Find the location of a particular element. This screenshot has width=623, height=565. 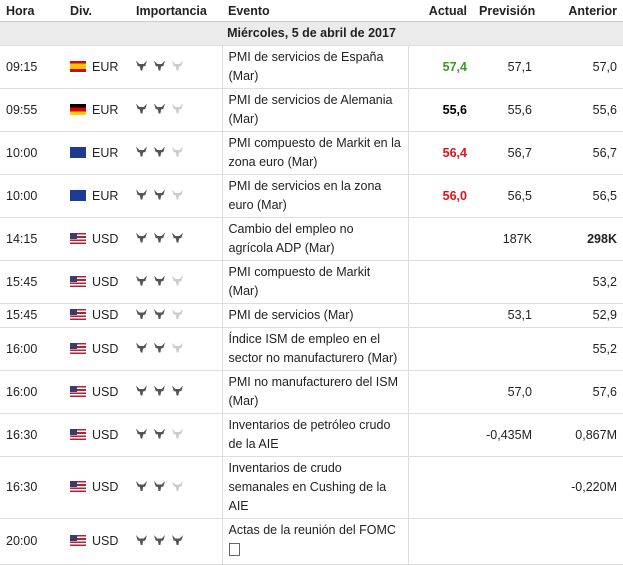

event: PMI de servicios en la zona euro (Mar) is located at coordinates (315, 196).